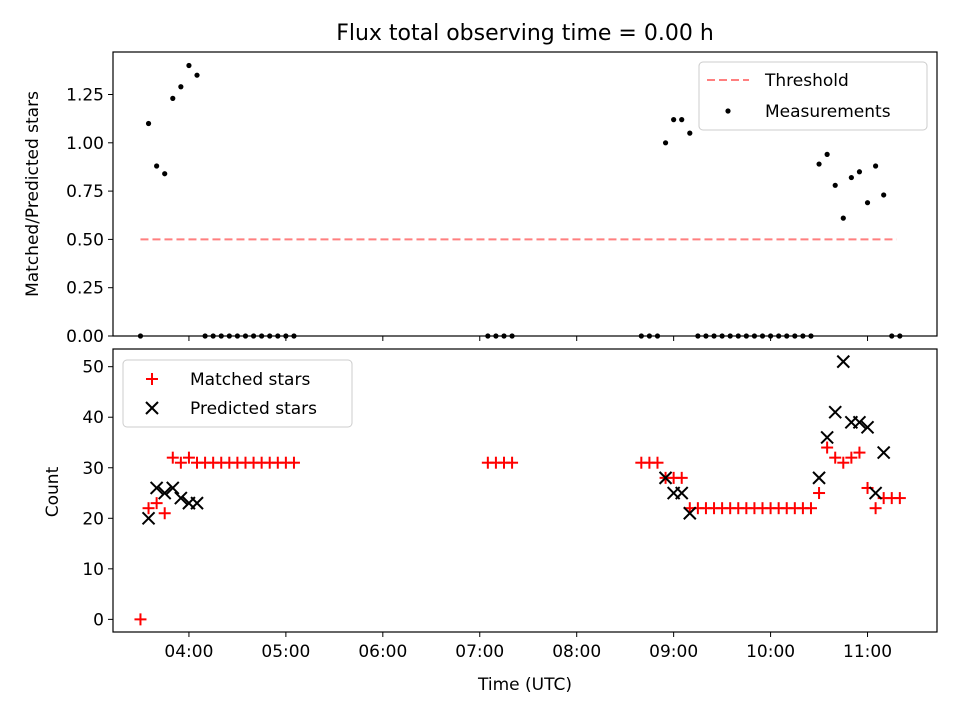  Describe the element at coordinates (479, 652) in the screenshot. I see `bottom-x-tick-label: 07:00` at that location.